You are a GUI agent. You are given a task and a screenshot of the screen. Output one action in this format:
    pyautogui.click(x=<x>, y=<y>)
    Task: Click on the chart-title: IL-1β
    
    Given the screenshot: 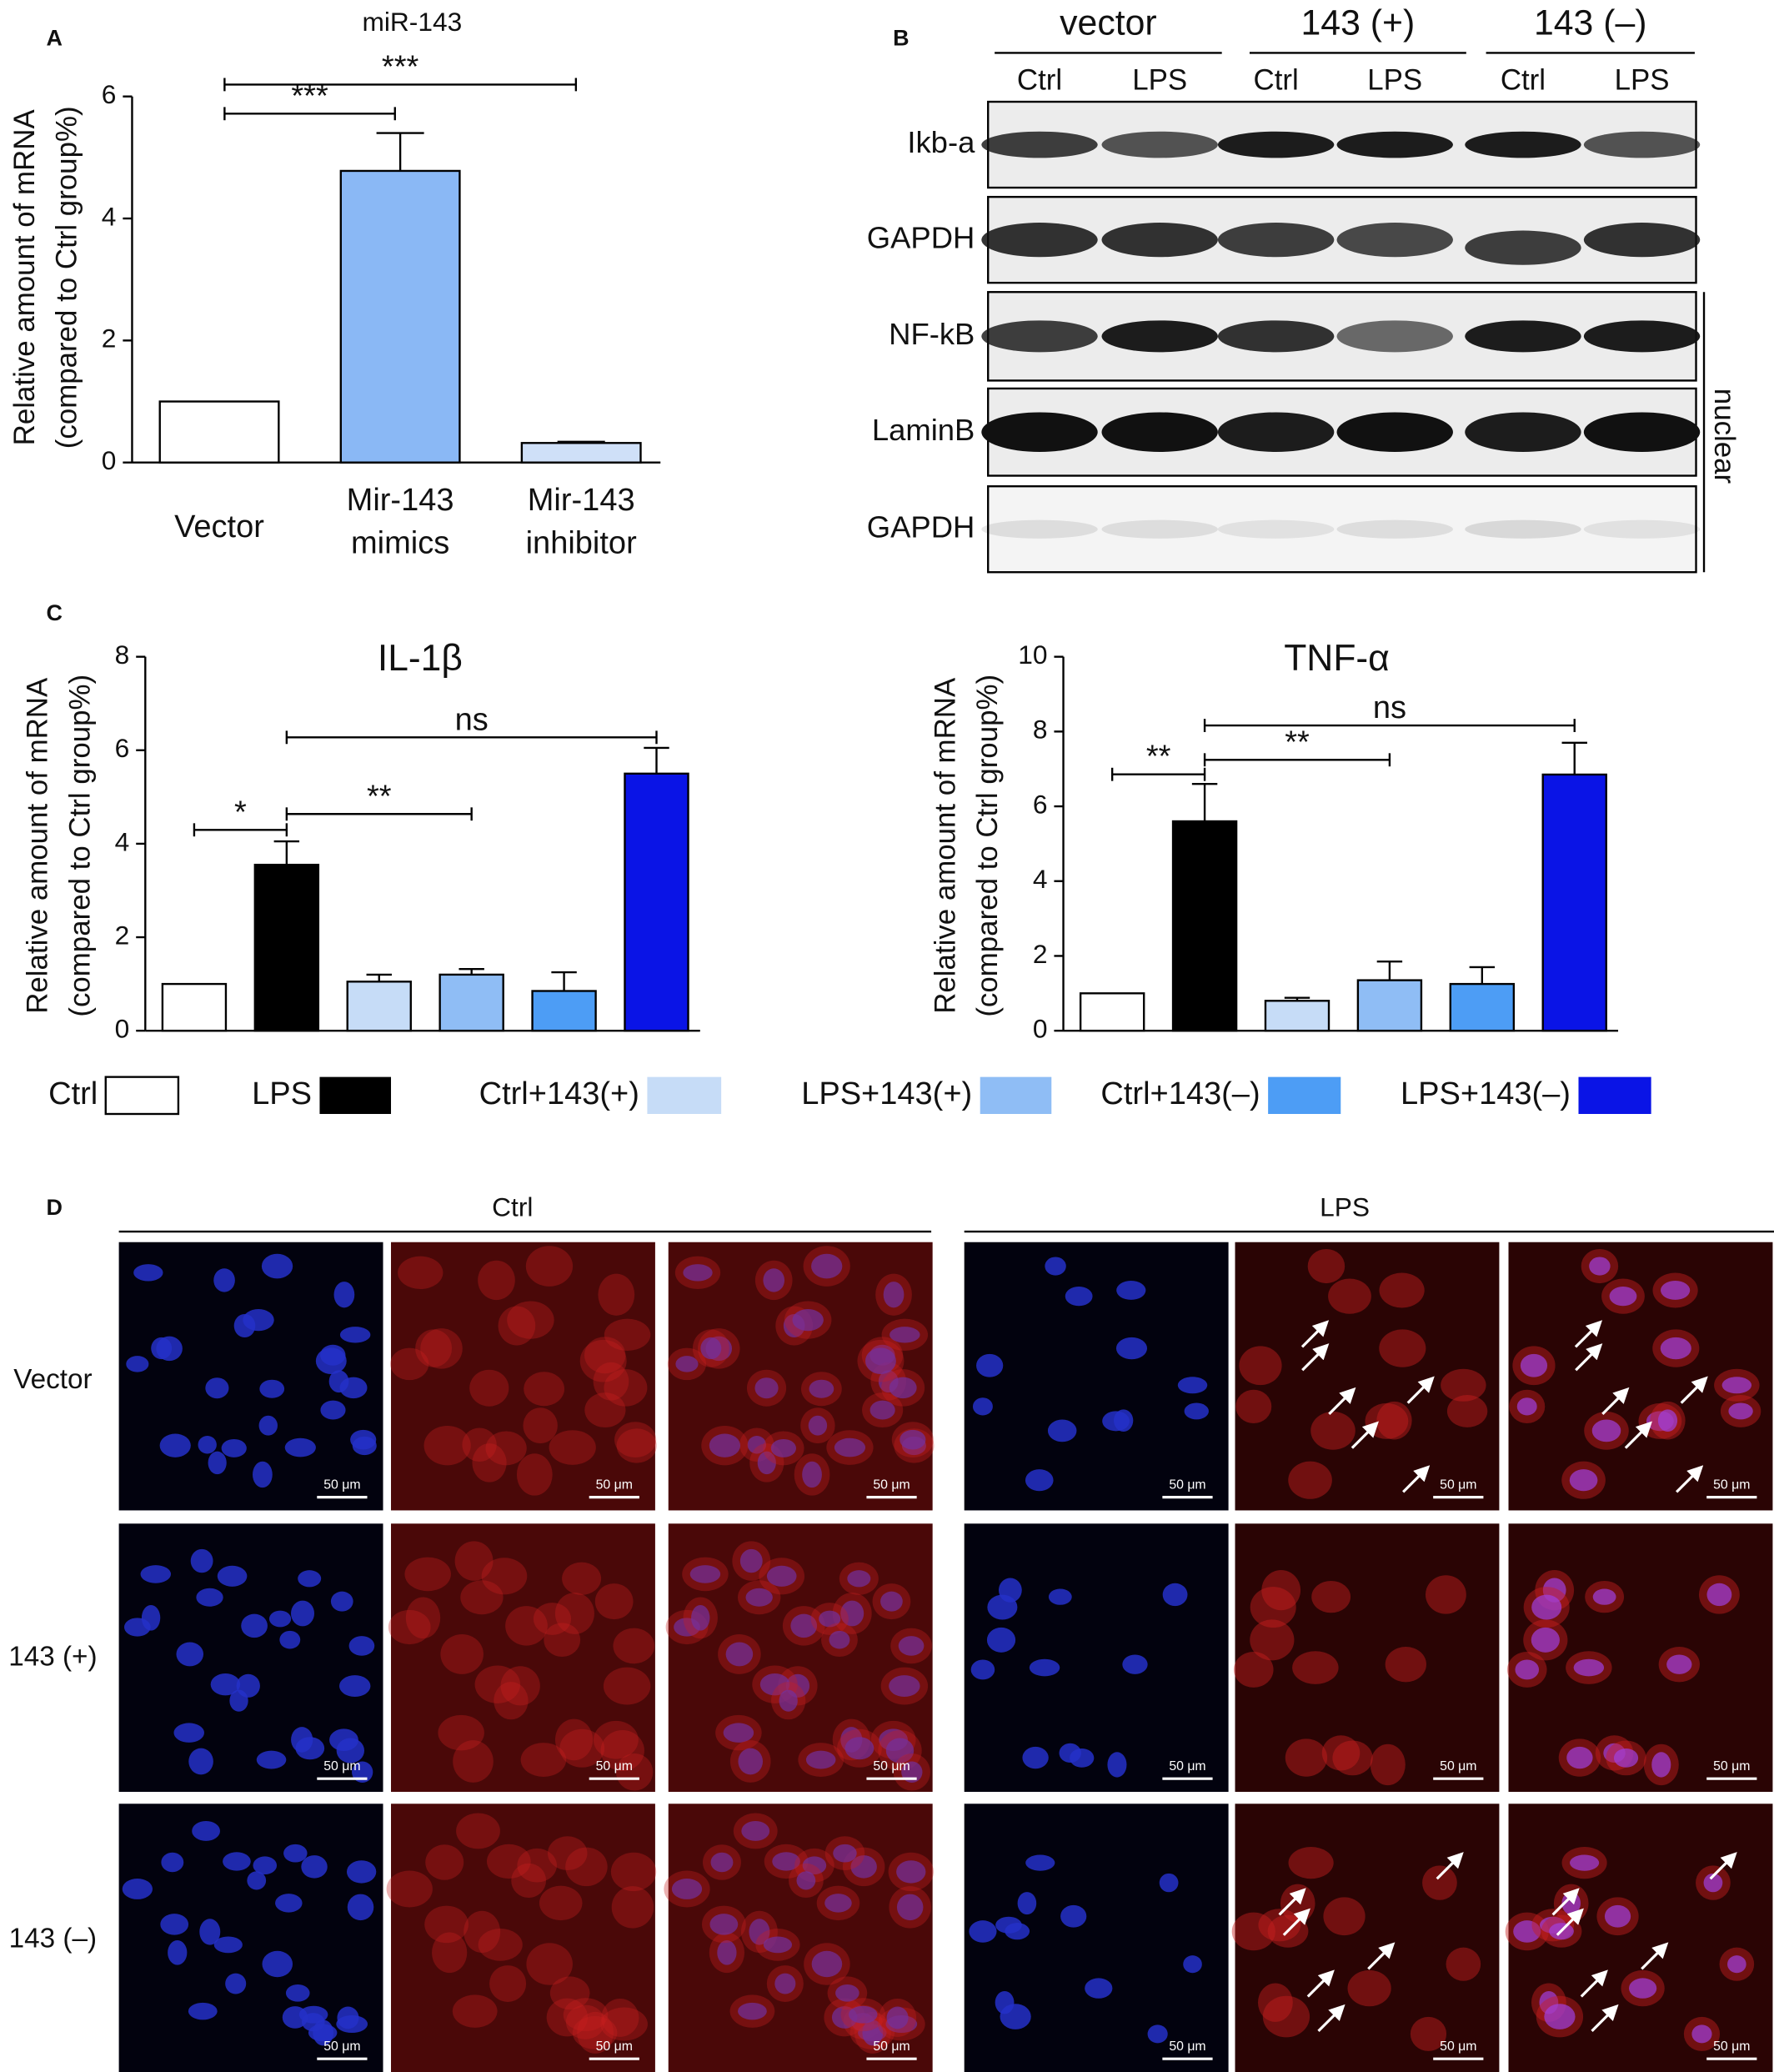 What is the action you would take?
    pyautogui.click(x=420, y=658)
    